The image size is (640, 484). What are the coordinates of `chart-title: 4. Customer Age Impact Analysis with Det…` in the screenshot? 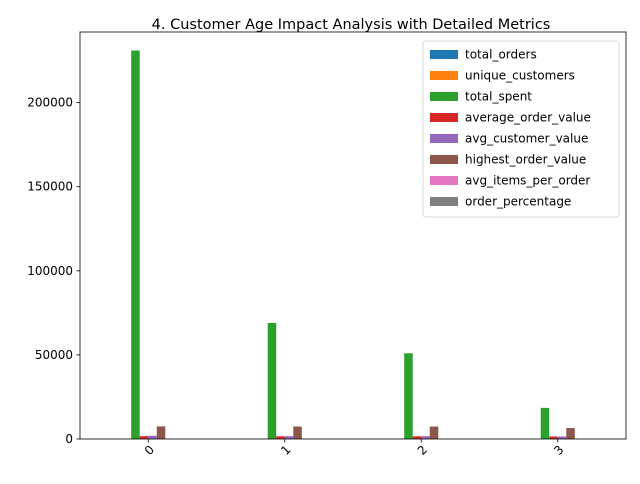 It's located at (351, 25).